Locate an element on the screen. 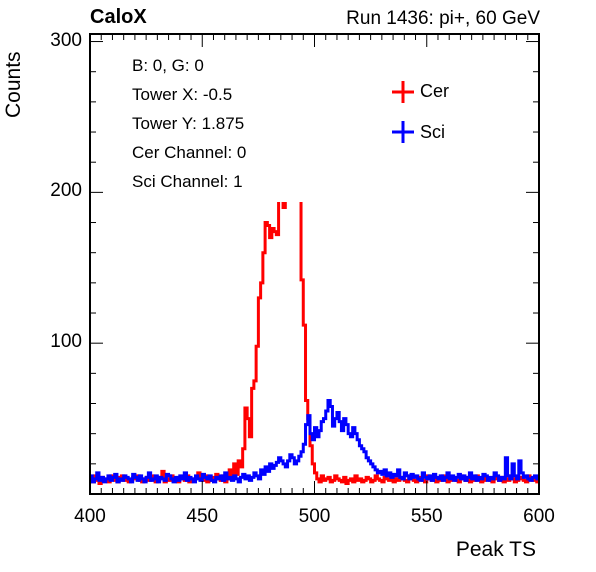 Image resolution: width=596 pixels, height=572 pixels. header-run-label: Run 1436: pi+, 60 GeV is located at coordinates (443, 18).